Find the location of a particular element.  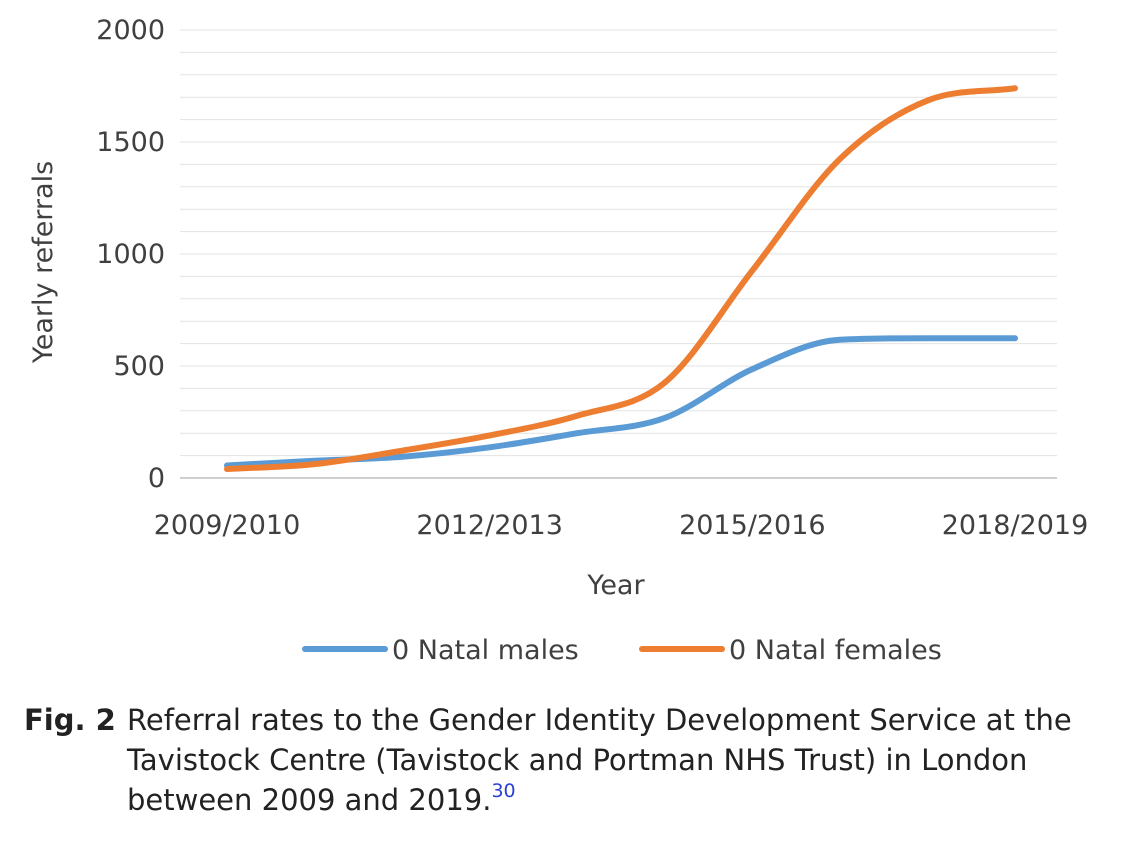

x-tick-label: 2015/2016 is located at coordinates (752, 525).